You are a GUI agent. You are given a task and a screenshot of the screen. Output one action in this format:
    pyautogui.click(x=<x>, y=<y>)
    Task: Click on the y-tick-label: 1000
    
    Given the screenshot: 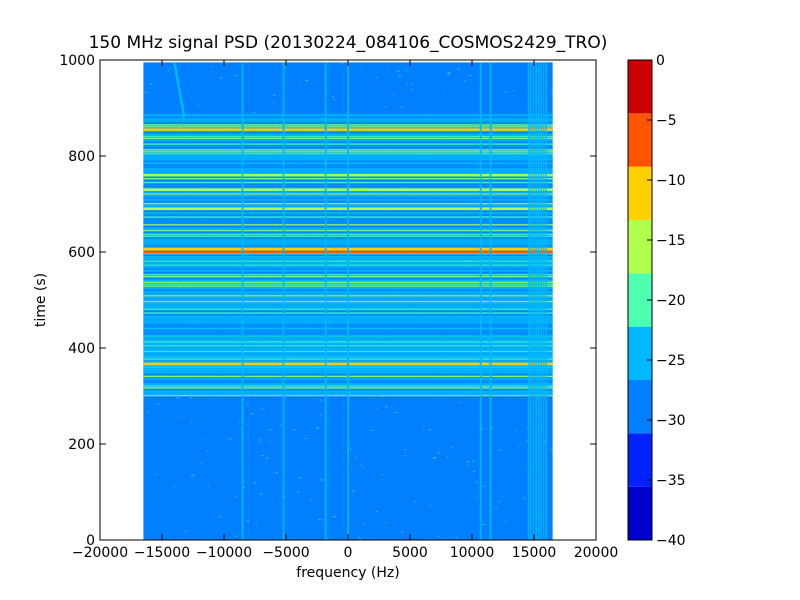 What is the action you would take?
    pyautogui.click(x=77, y=61)
    